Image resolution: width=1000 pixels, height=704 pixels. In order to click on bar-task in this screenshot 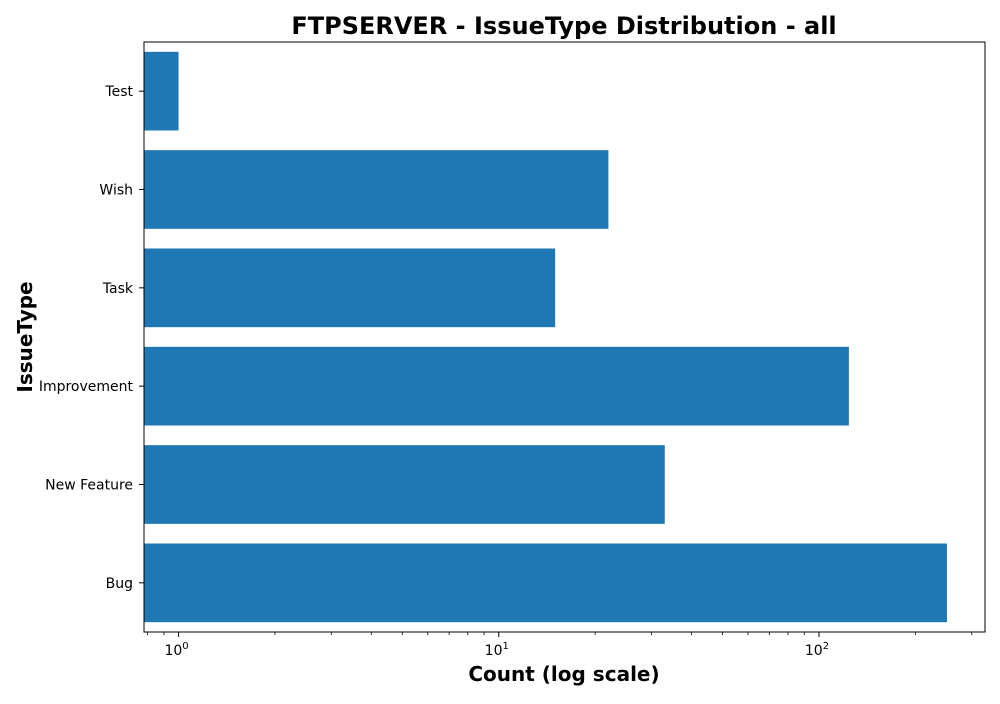, I will do `click(350, 288)`.